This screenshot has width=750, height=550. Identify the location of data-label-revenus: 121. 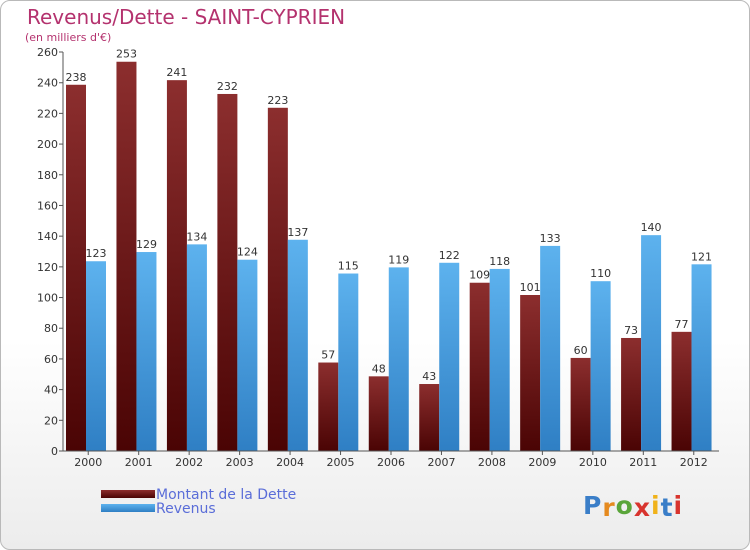
(701, 256).